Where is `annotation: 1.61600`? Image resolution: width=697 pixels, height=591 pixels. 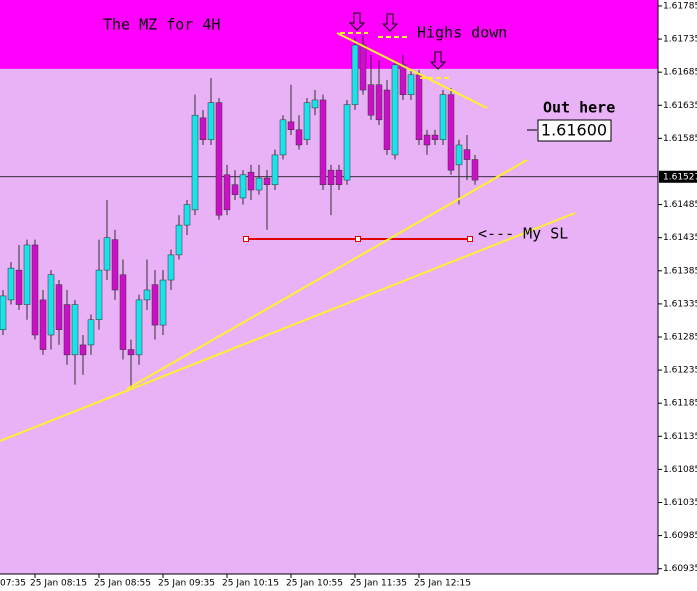 annotation: 1.61600 is located at coordinates (574, 130).